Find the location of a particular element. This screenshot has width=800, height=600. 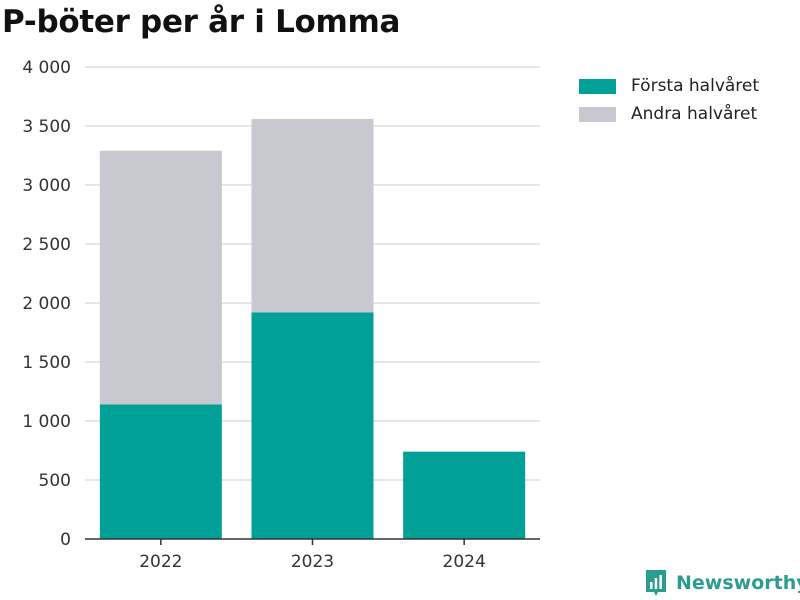

bar-2023-first-half is located at coordinates (312, 425).